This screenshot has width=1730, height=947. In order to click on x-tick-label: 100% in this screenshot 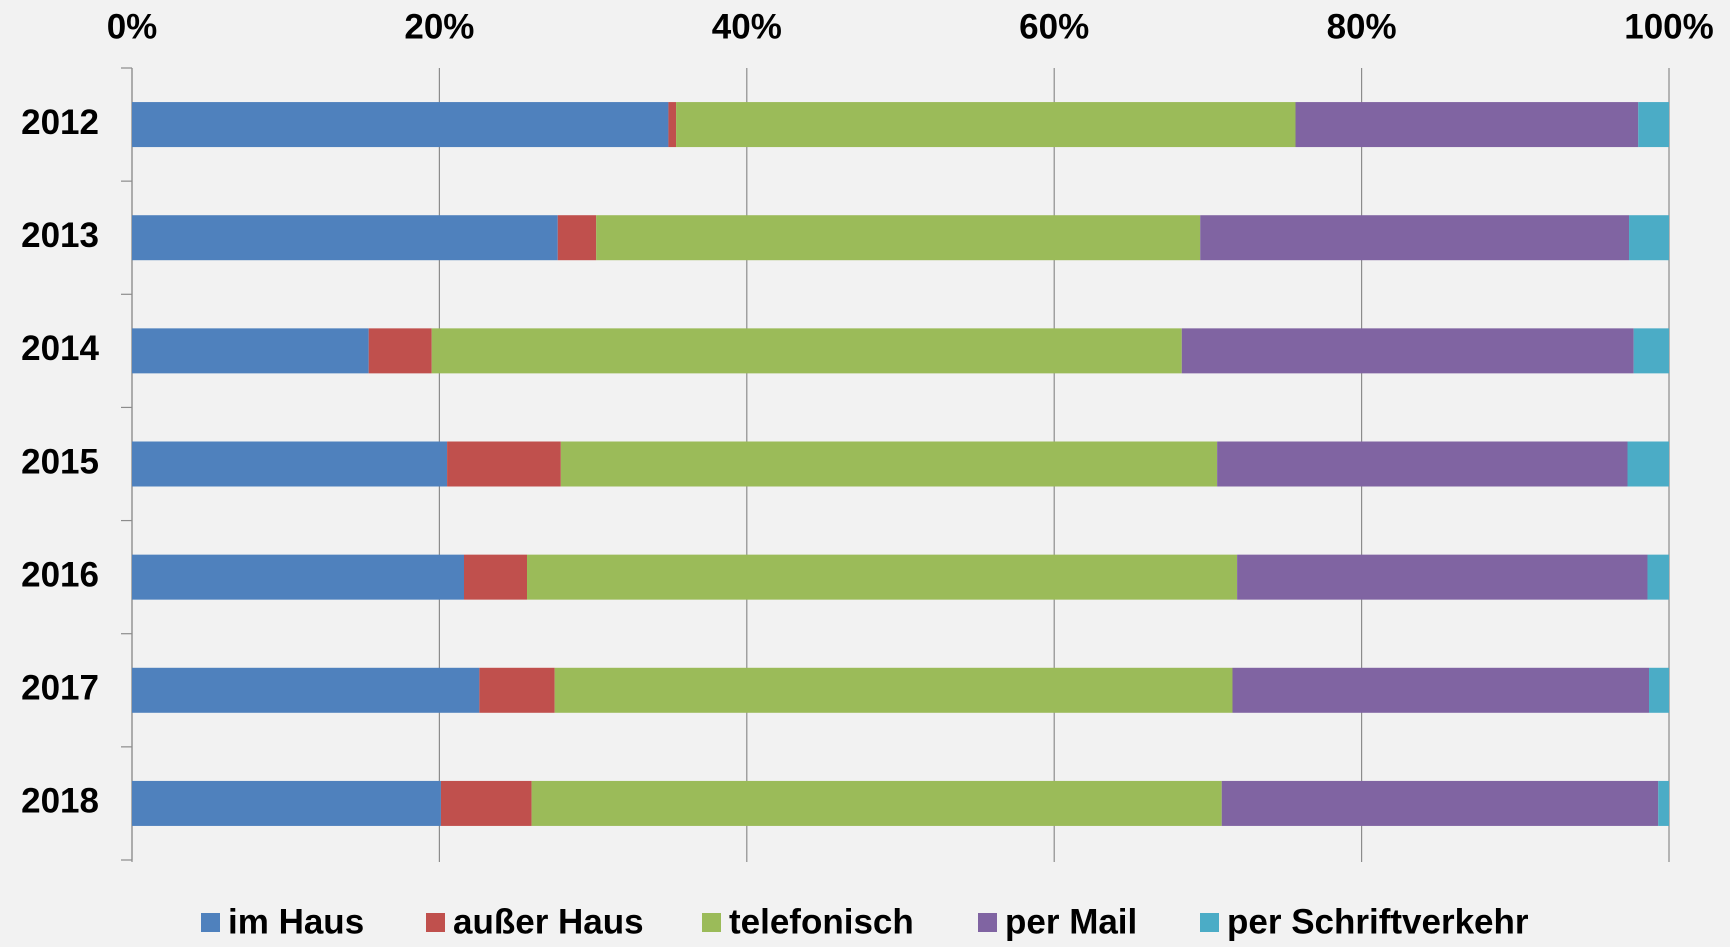, I will do `click(1669, 26)`.